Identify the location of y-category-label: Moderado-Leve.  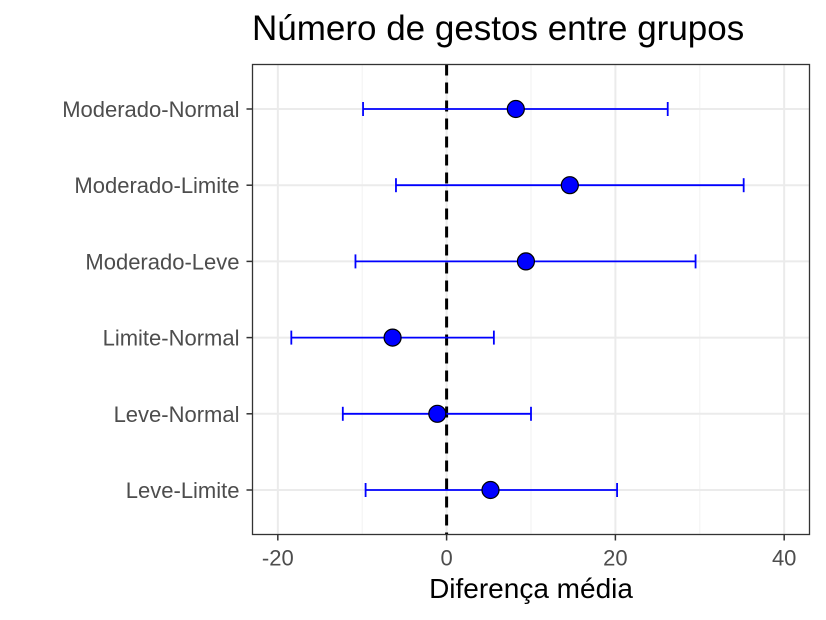
(162, 261).